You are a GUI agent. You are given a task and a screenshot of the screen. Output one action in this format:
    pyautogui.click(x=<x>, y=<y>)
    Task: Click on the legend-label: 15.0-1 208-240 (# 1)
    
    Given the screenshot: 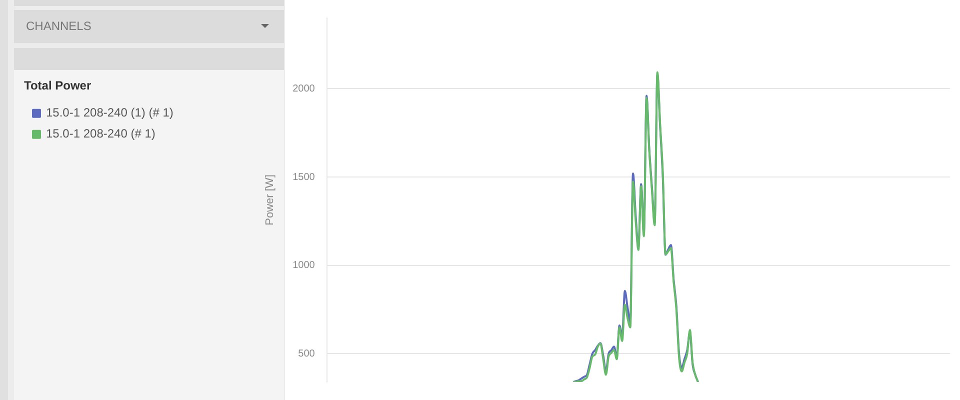 What is the action you would take?
    pyautogui.click(x=101, y=133)
    